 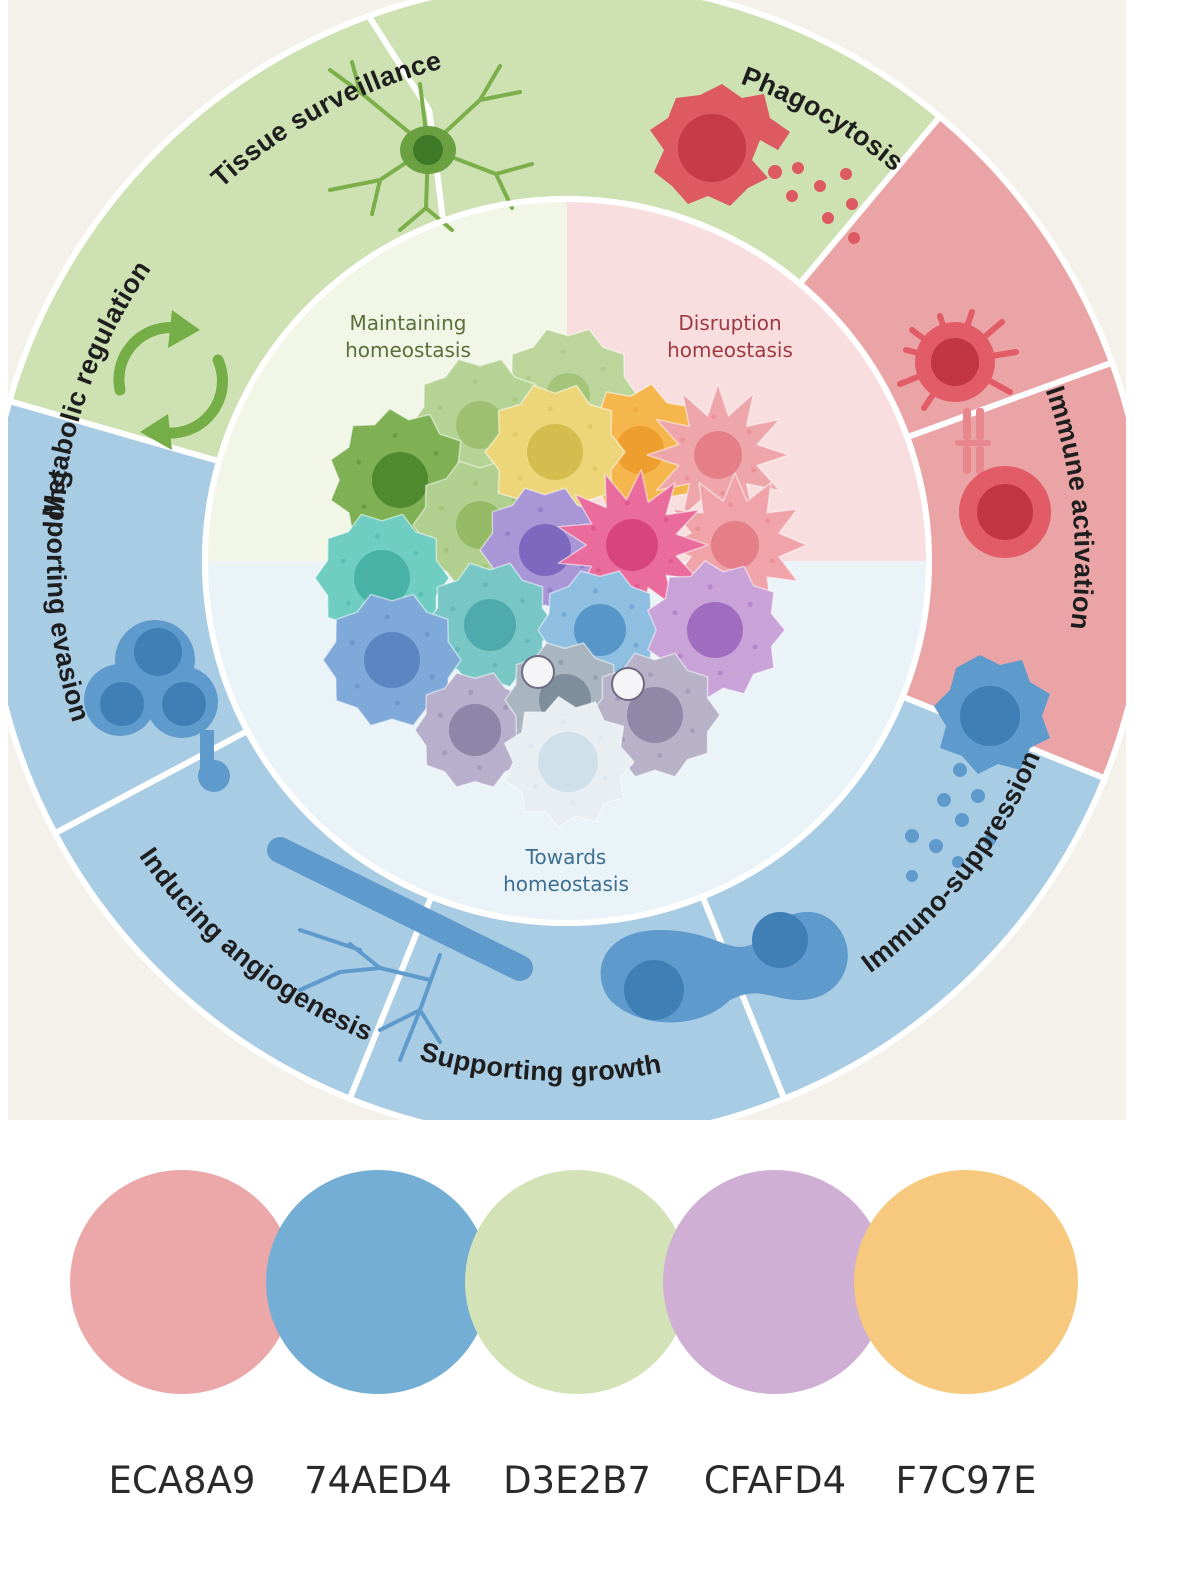 I want to click on cycle-arrows-icon, so click(x=170, y=380).